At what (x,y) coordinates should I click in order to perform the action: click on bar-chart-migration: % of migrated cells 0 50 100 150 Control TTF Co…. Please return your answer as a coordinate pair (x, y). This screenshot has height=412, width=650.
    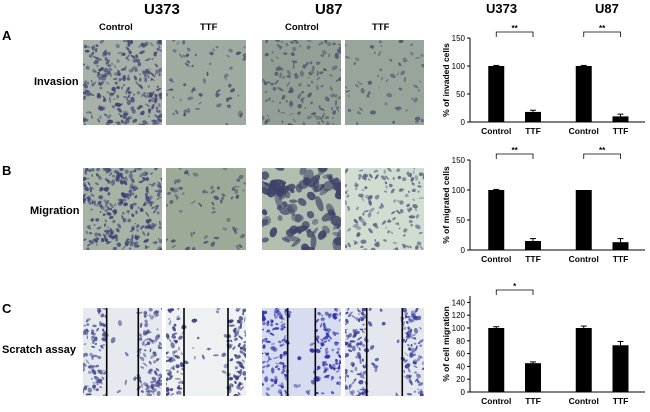
    Looking at the image, I should click on (545, 207).